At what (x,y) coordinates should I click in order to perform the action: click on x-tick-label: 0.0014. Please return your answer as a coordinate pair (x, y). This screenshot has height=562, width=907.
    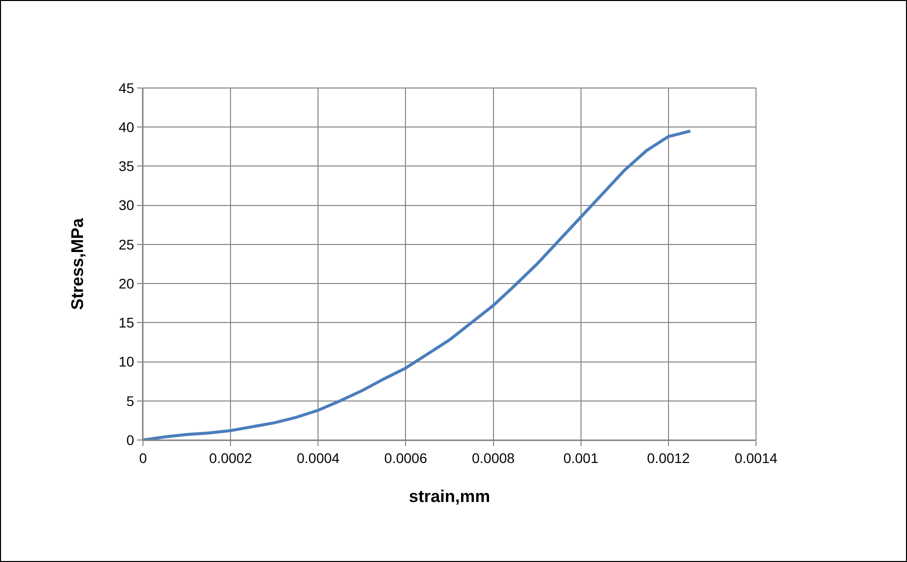
    Looking at the image, I should click on (756, 458).